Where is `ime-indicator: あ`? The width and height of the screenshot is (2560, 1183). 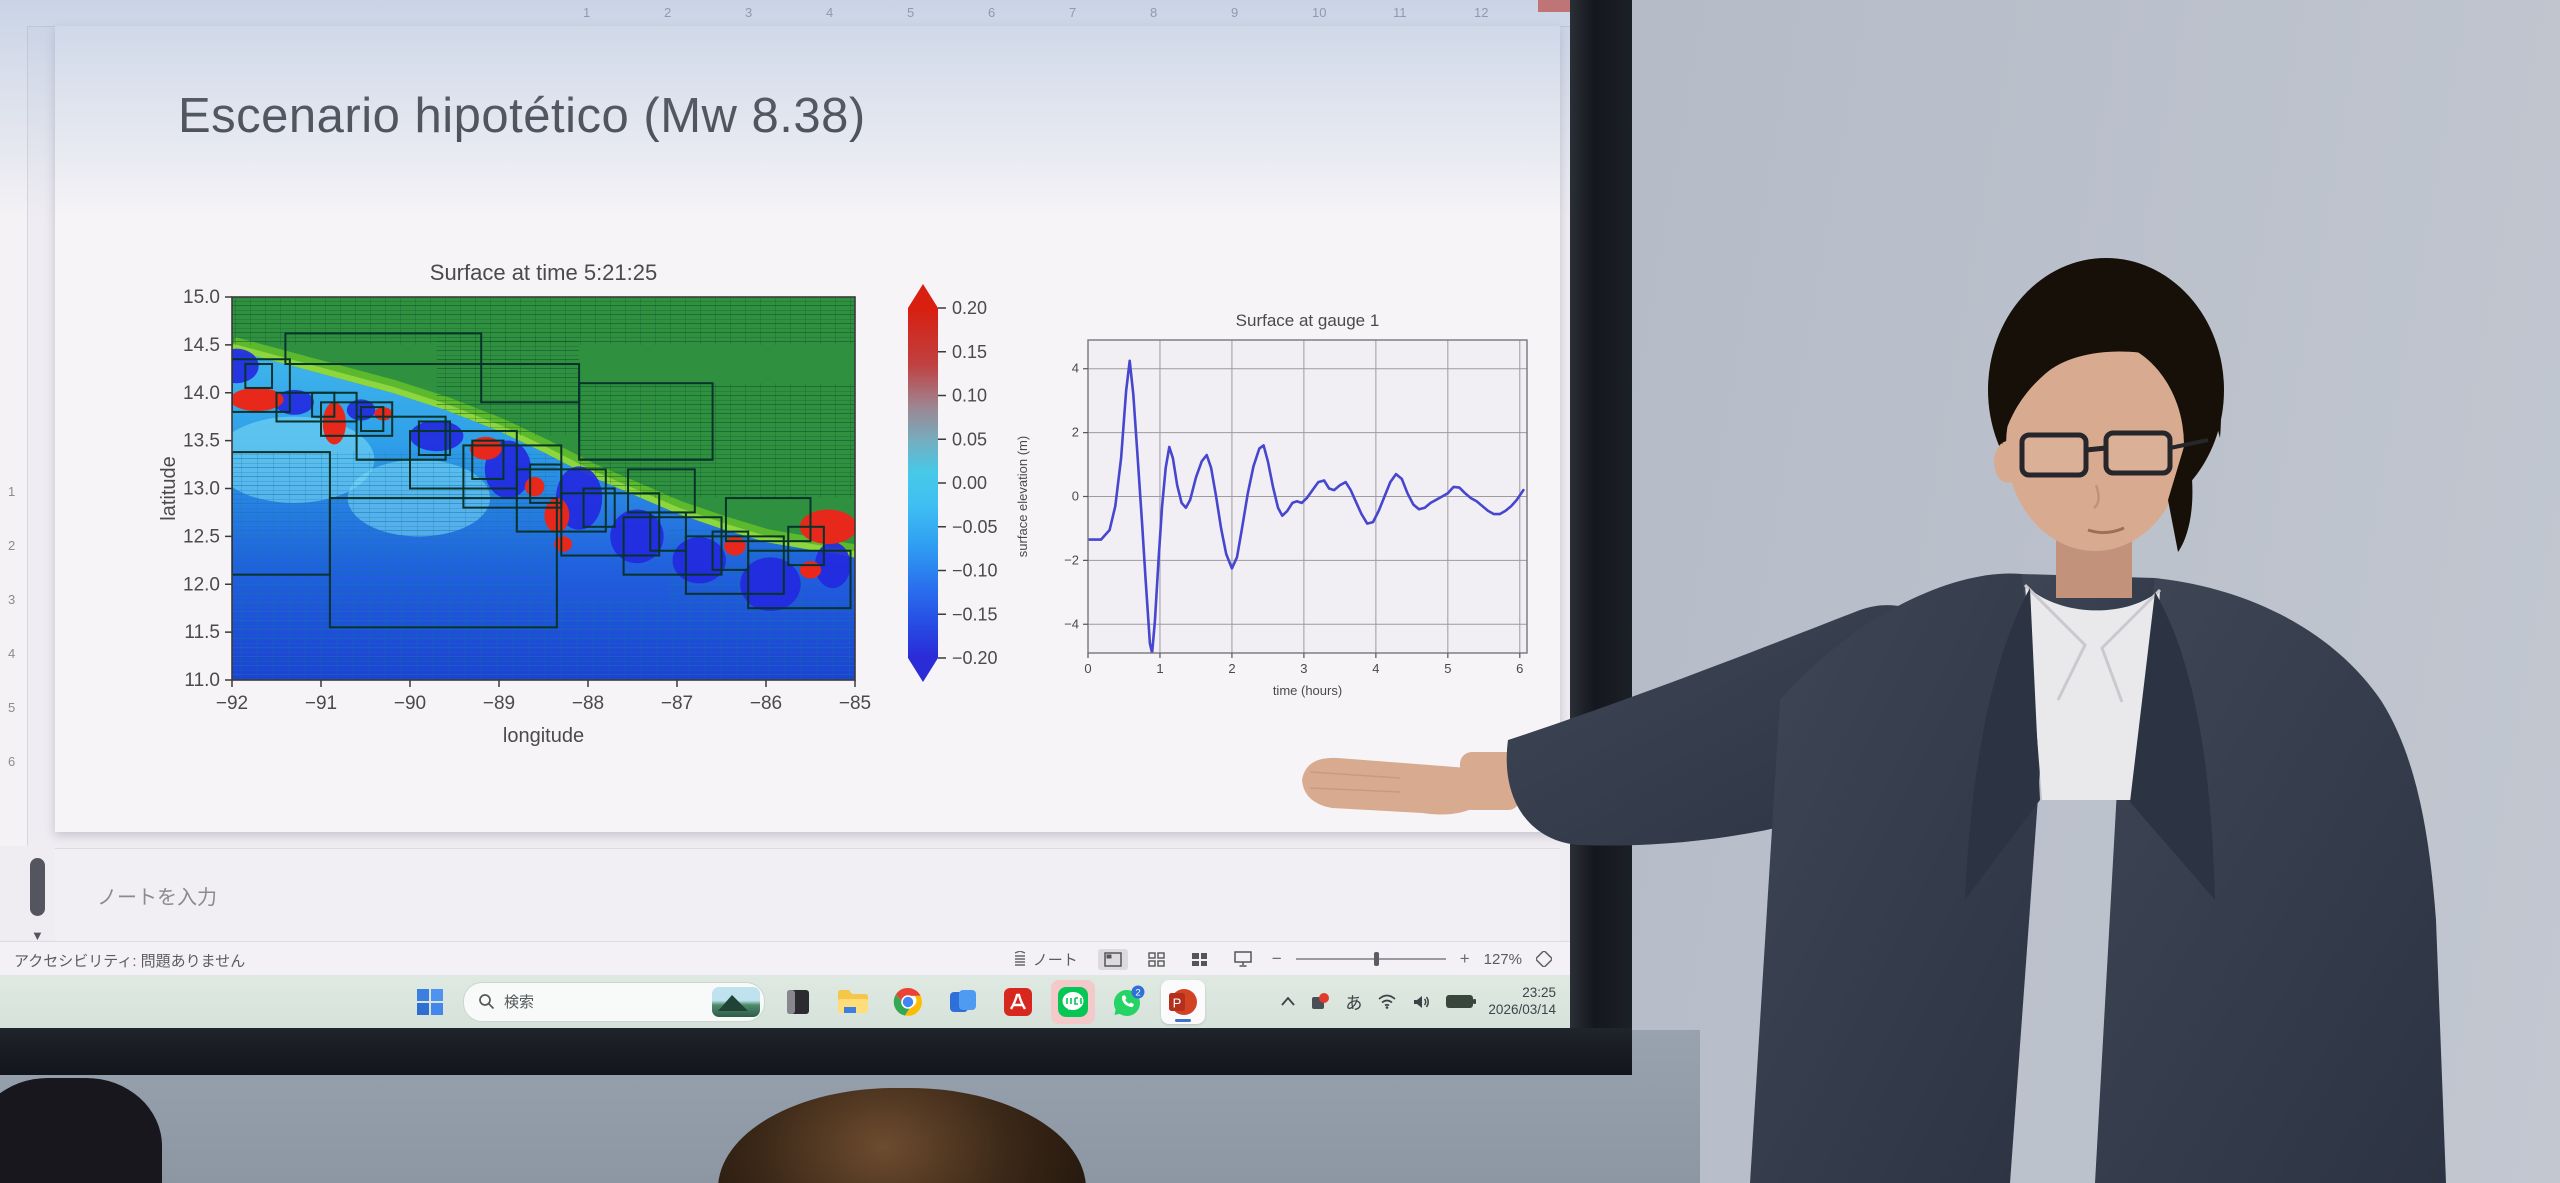
ime-indicator: あ is located at coordinates (1354, 1003).